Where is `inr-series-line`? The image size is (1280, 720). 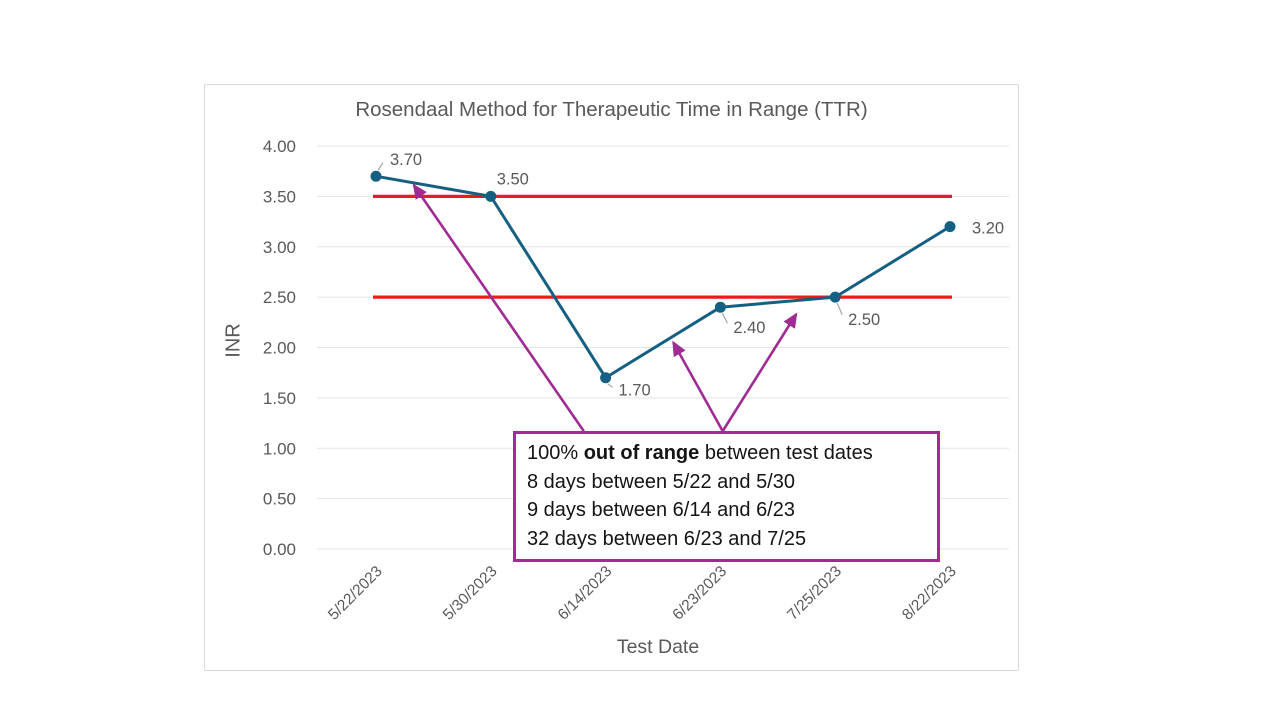
inr-series-line is located at coordinates (663, 277).